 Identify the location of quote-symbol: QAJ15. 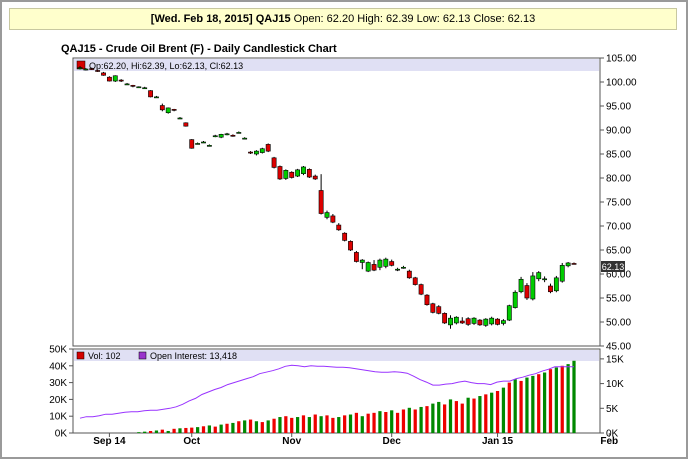
(273, 19).